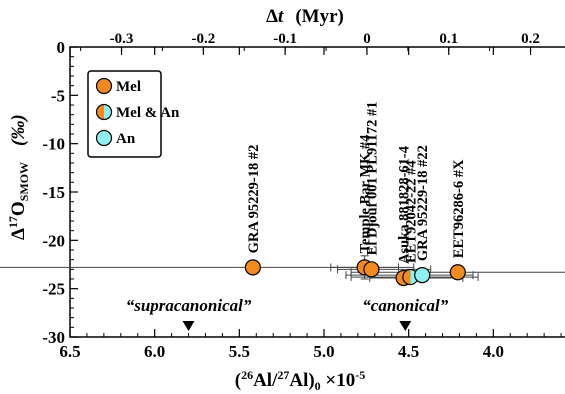 The image size is (565, 394). What do you see at coordinates (408, 351) in the screenshot?
I see `x-bottom-tick-label: 4.5` at bounding box center [408, 351].